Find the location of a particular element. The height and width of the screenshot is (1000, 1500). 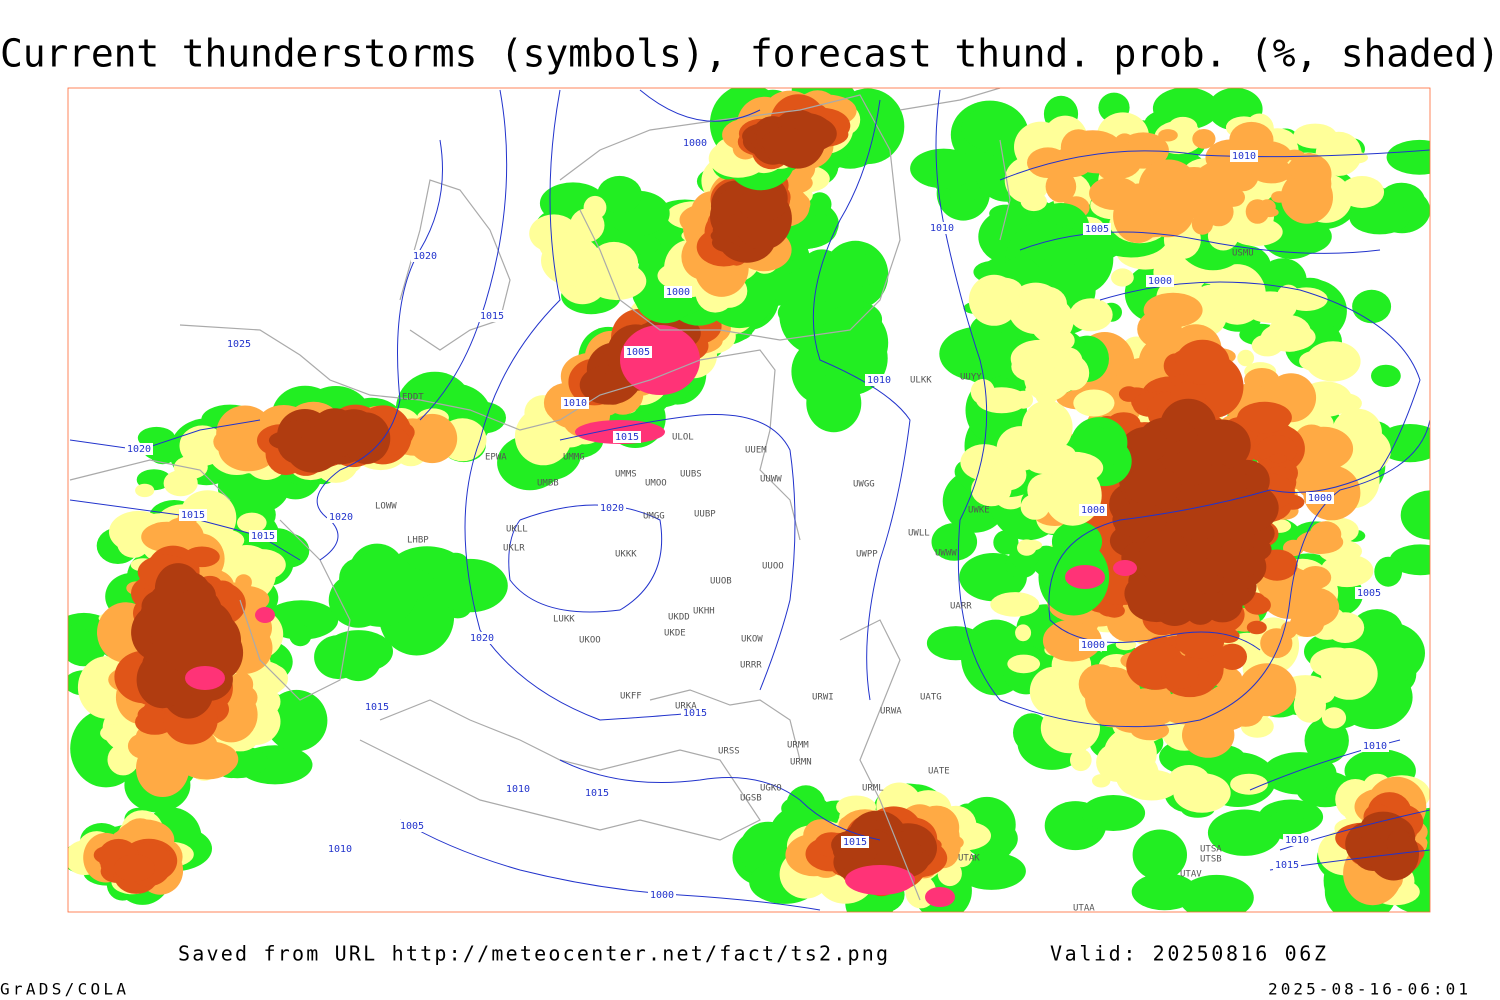

isobar-label: 1005 is located at coordinates (1369, 593).